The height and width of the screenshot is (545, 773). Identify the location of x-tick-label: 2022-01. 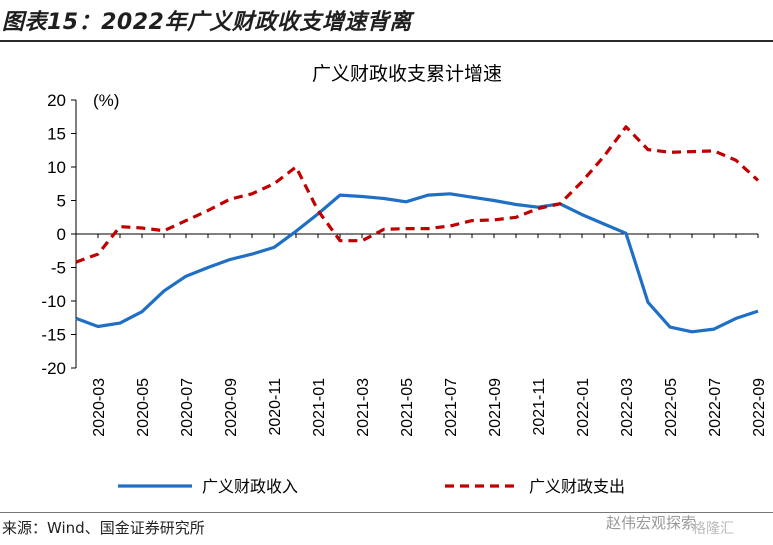
(583, 407).